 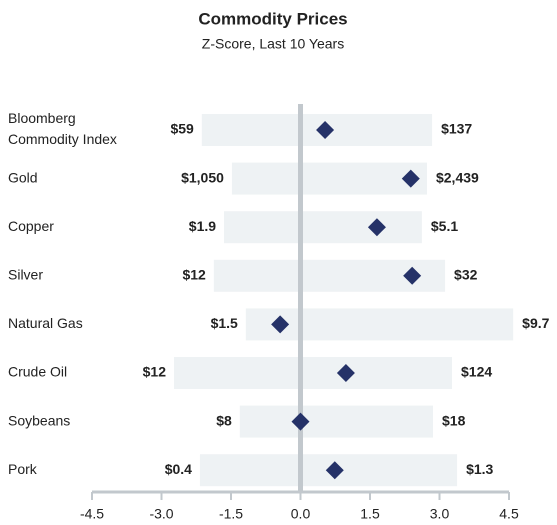 What do you see at coordinates (25, 275) in the screenshot?
I see `category-label: Silver` at bounding box center [25, 275].